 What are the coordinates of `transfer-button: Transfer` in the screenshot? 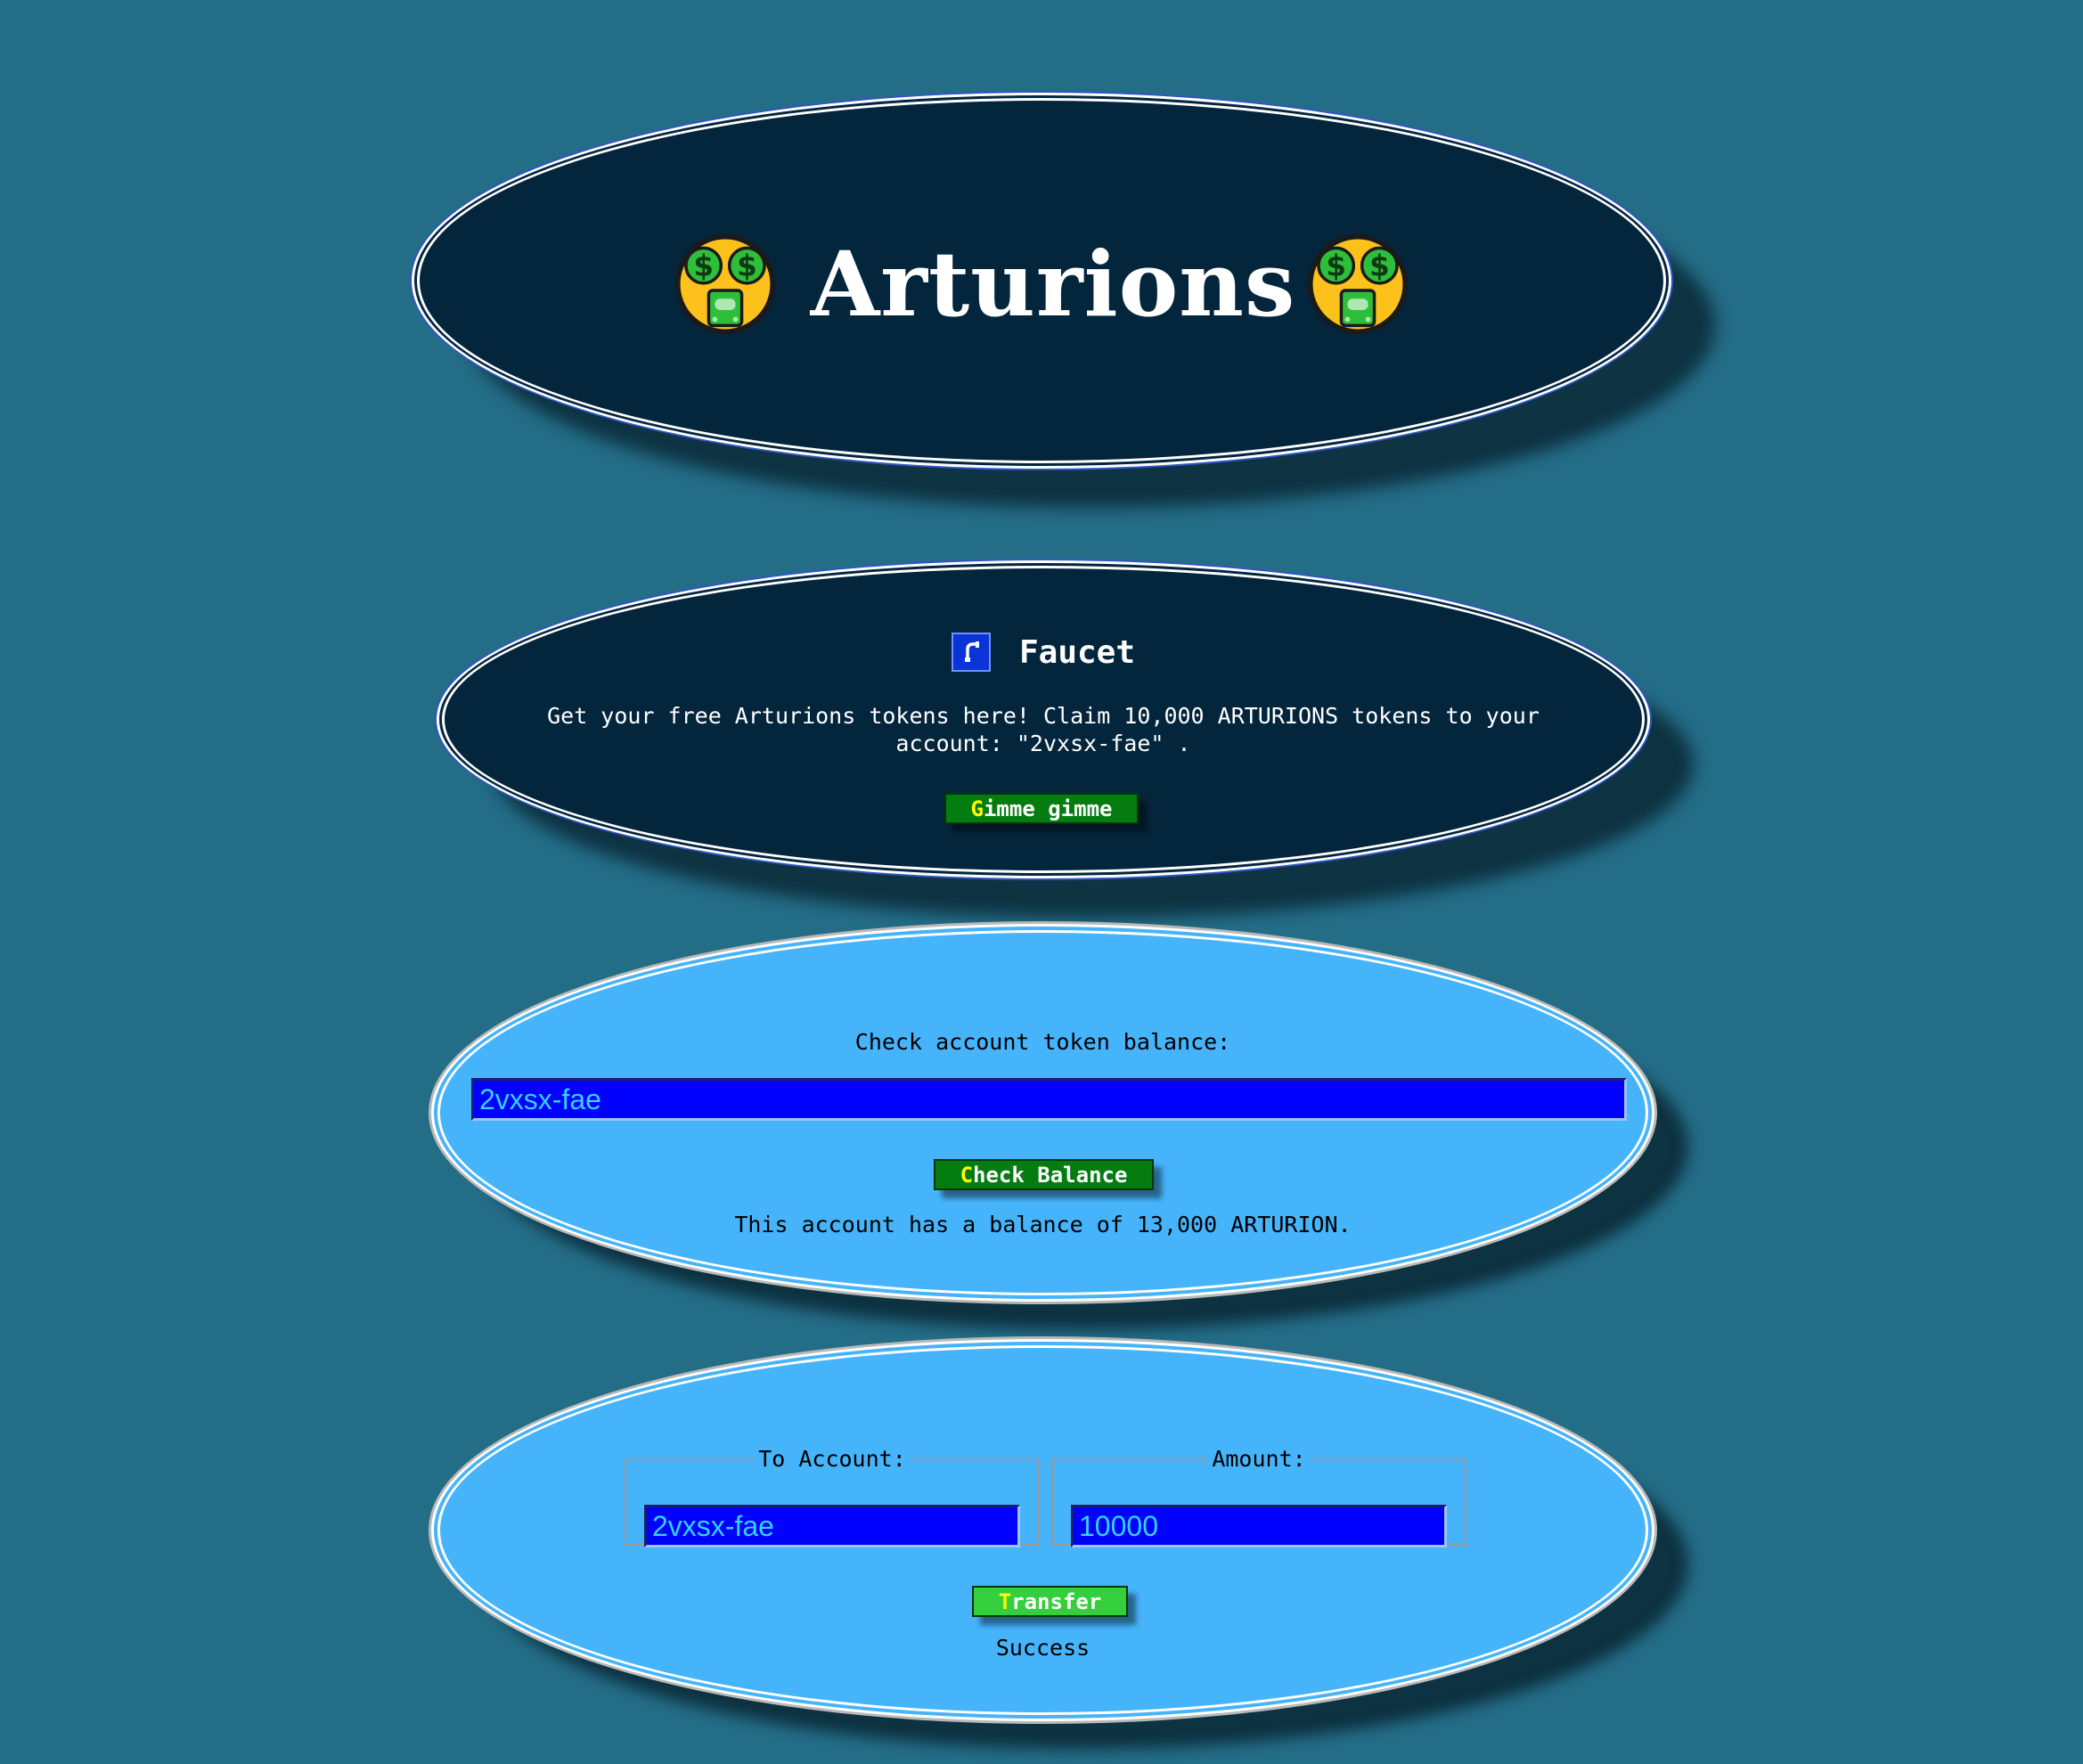 It's located at (1050, 1601).